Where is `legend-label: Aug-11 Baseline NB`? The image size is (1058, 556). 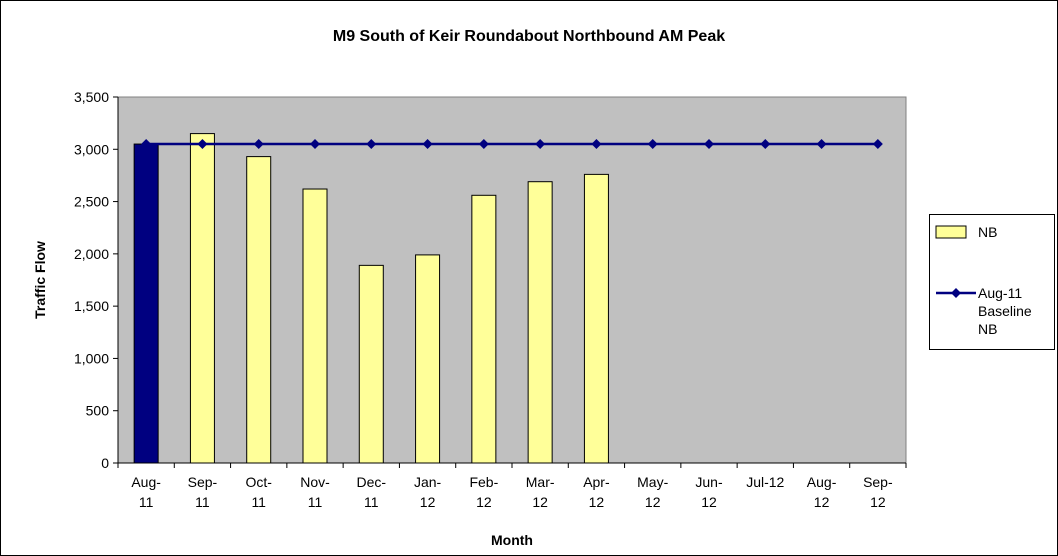
legend-label: Aug-11 Baseline NB is located at coordinates (1005, 311).